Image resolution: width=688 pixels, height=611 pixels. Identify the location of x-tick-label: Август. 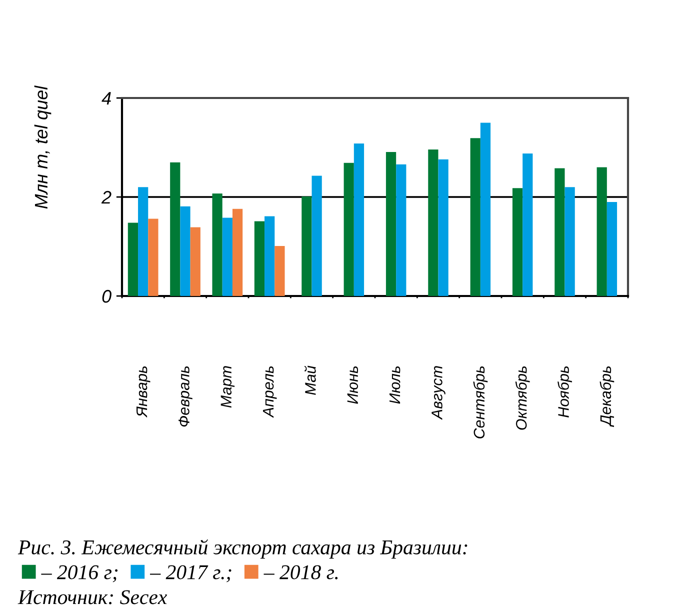
(439, 393).